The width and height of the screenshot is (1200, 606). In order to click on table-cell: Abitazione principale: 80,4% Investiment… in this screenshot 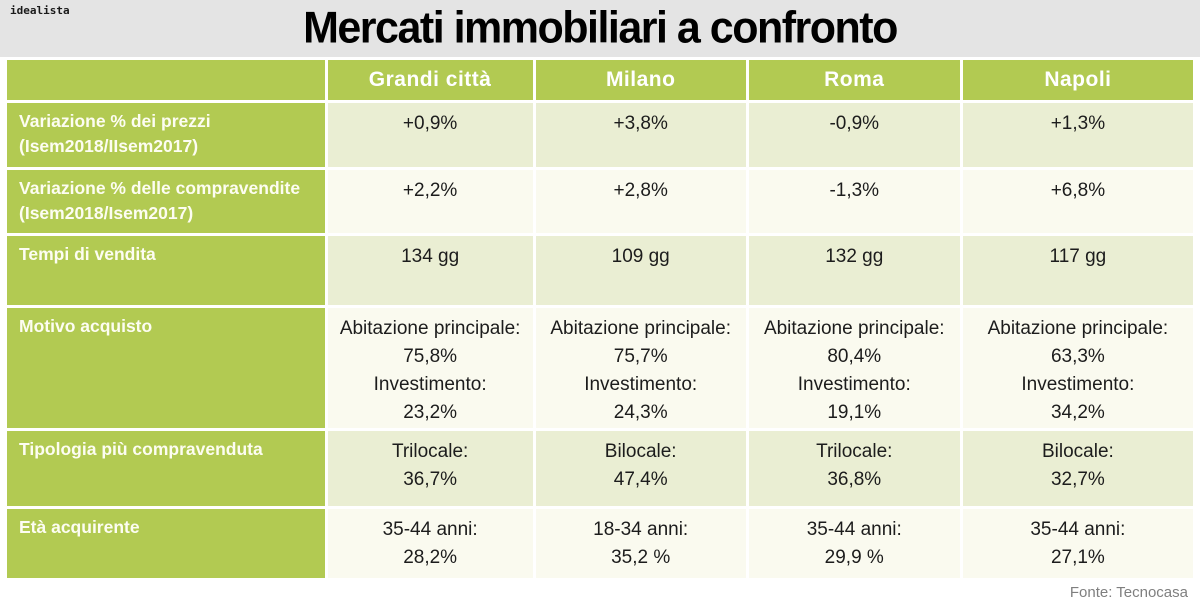, I will do `click(854, 368)`.